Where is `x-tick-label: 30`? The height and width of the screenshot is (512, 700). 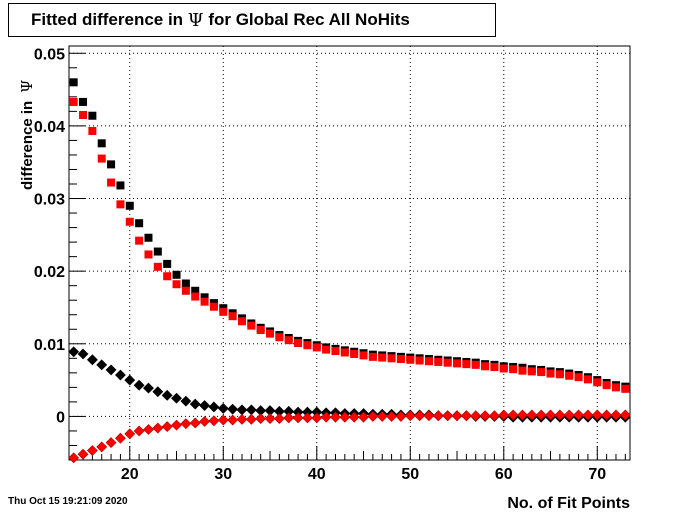
x-tick-label: 30 is located at coordinates (223, 474).